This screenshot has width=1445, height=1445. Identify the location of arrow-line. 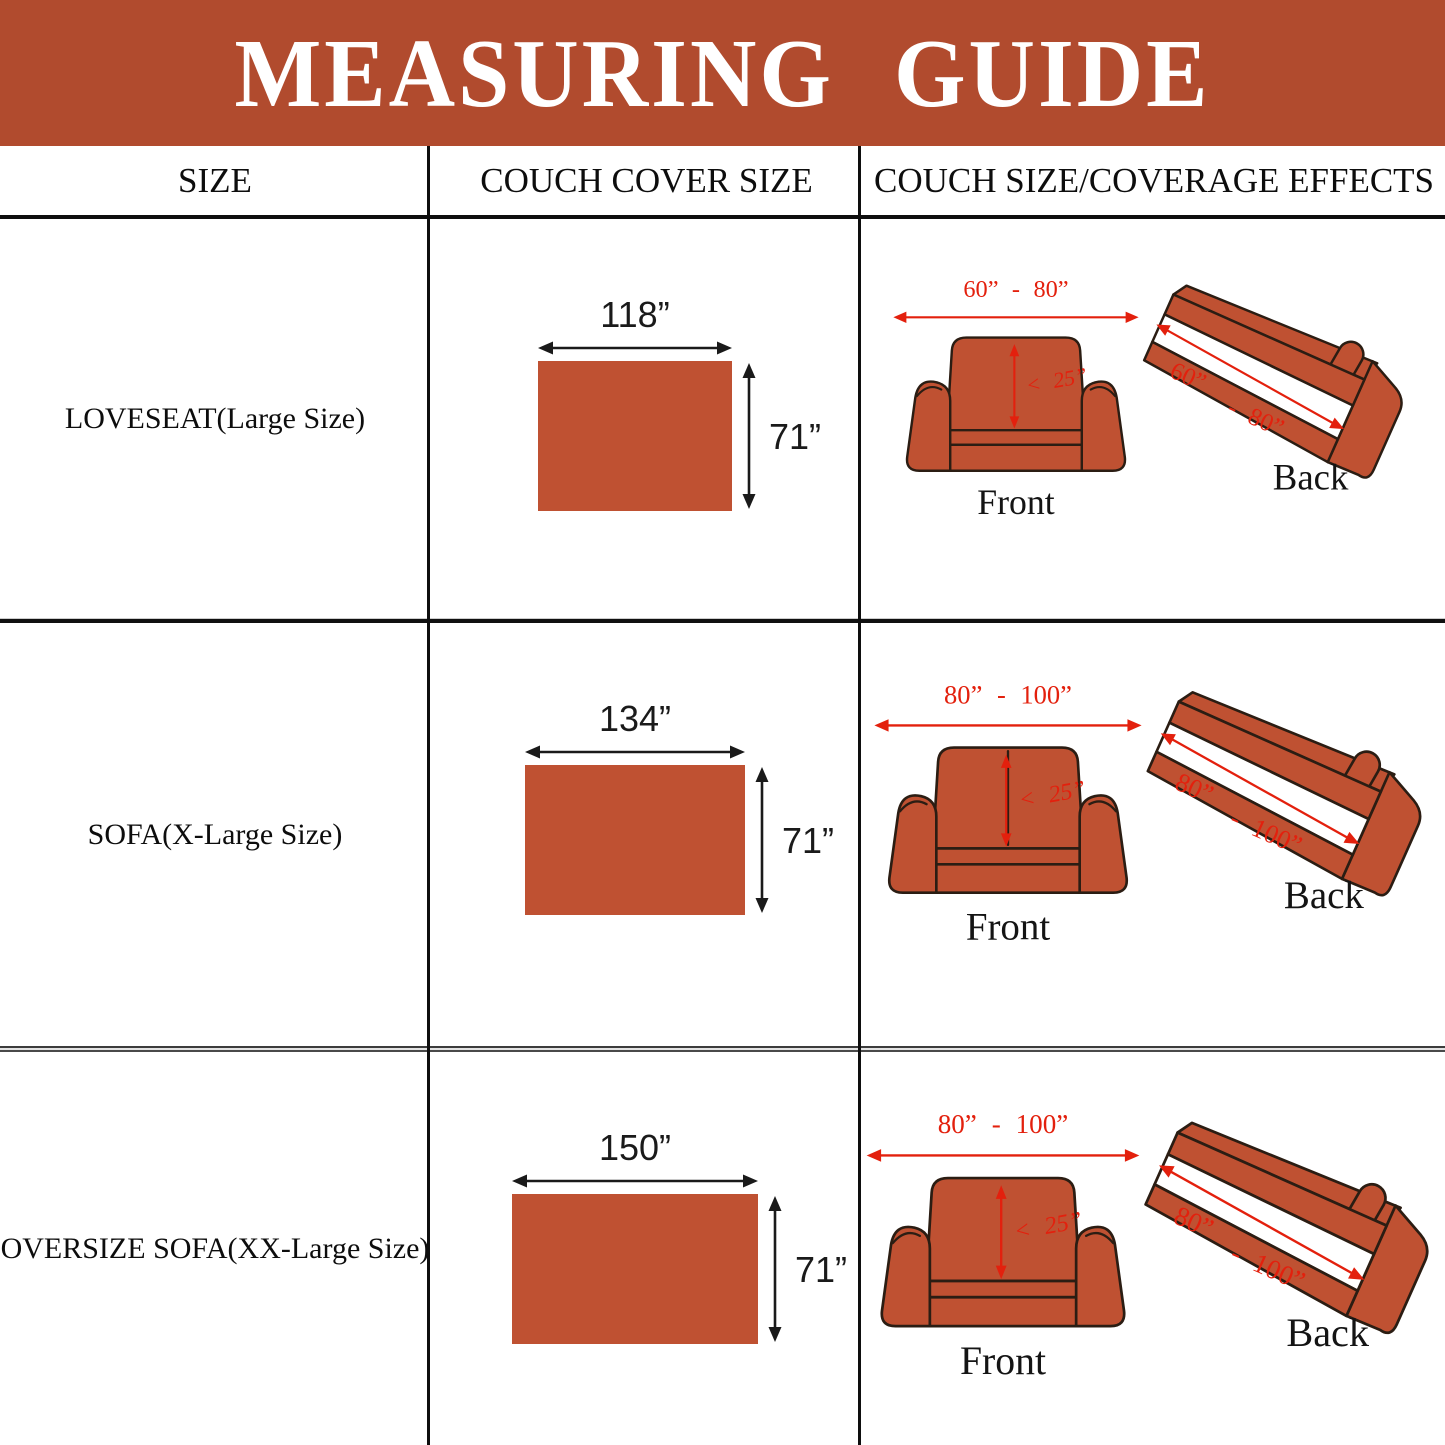
(1260, 789).